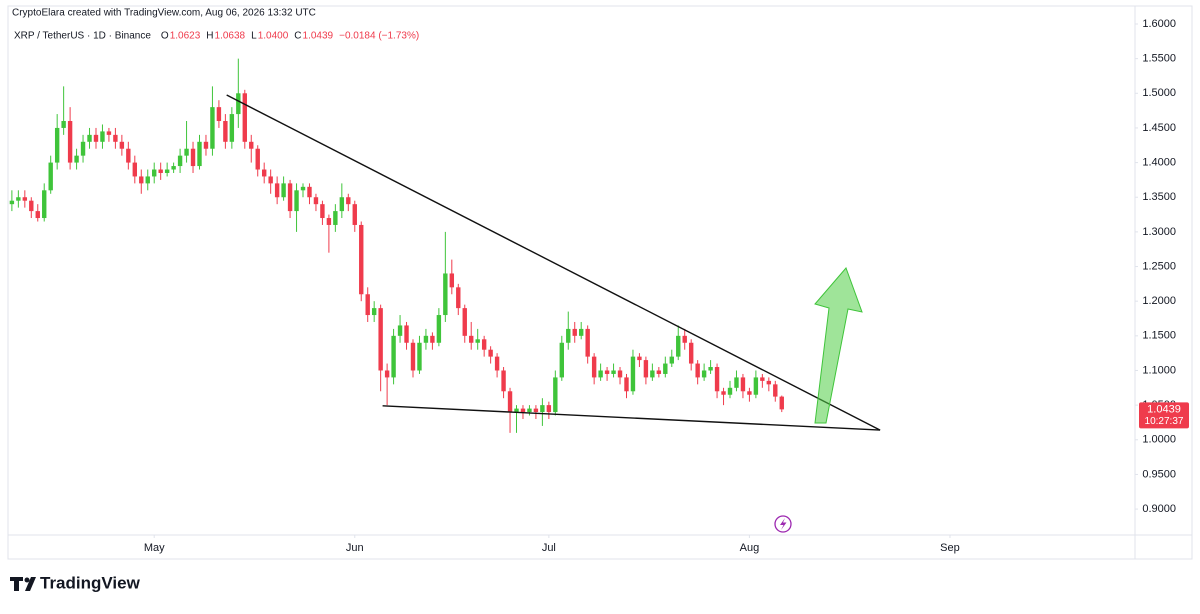 This screenshot has height=614, width=1200. I want to click on ohlc-label: L, so click(254, 36).